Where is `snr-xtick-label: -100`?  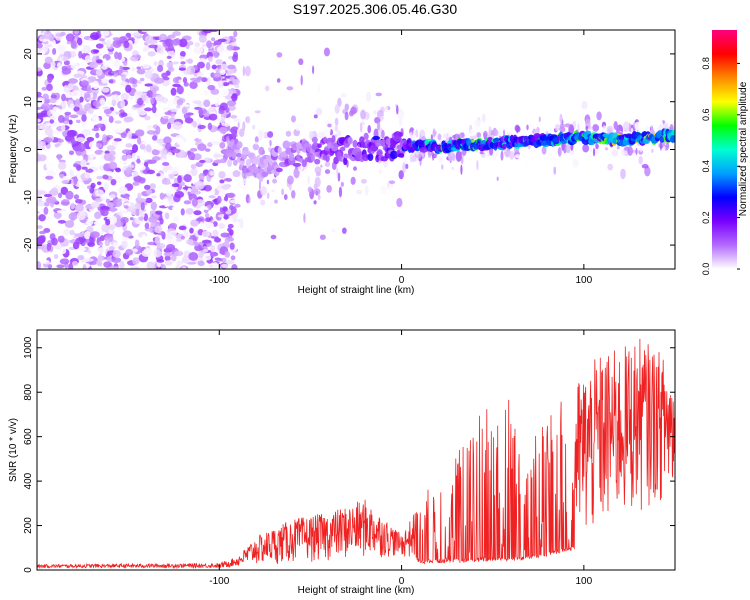 snr-xtick-label: -100 is located at coordinates (219, 581).